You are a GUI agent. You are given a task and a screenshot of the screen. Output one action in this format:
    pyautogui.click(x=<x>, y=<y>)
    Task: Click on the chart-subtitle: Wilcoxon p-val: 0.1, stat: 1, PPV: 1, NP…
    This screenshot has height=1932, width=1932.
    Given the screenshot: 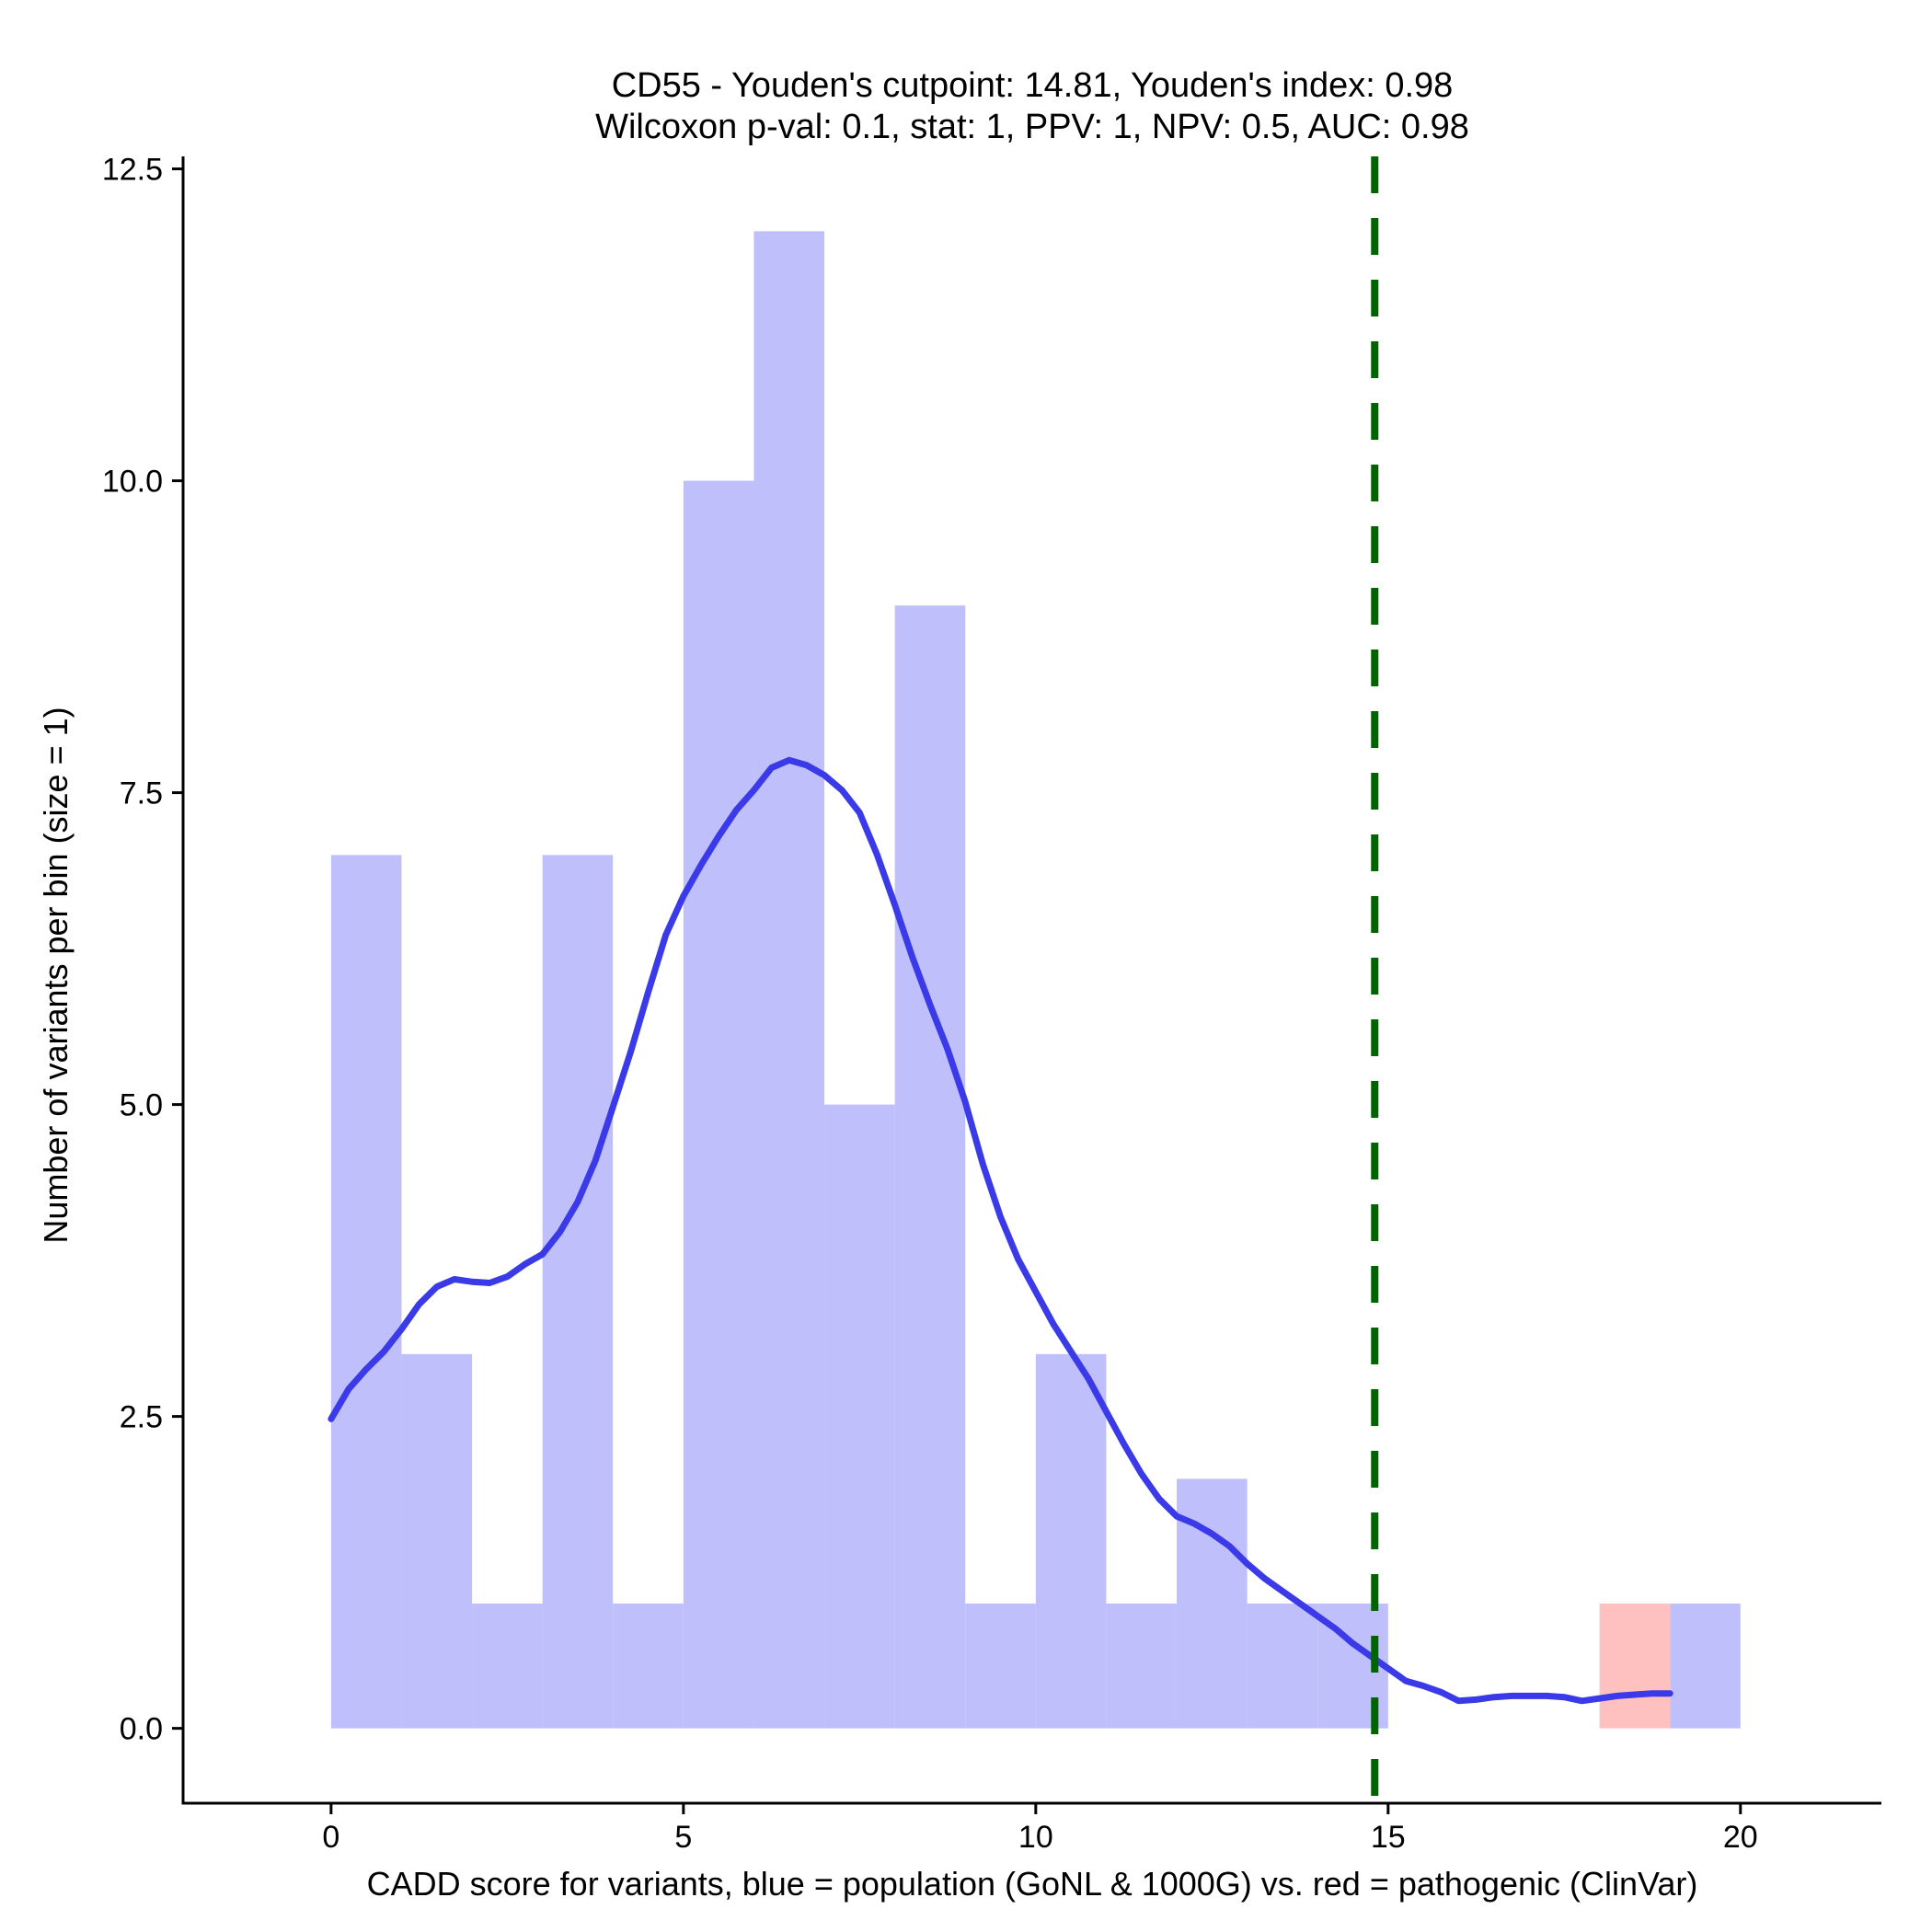 What is the action you would take?
    pyautogui.click(x=1032, y=127)
    